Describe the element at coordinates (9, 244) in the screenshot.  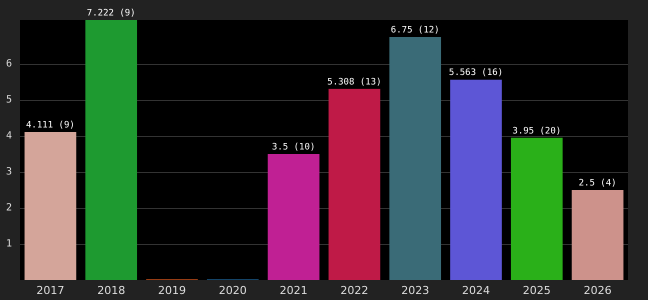
I see `y-tick-label: 1` at that location.